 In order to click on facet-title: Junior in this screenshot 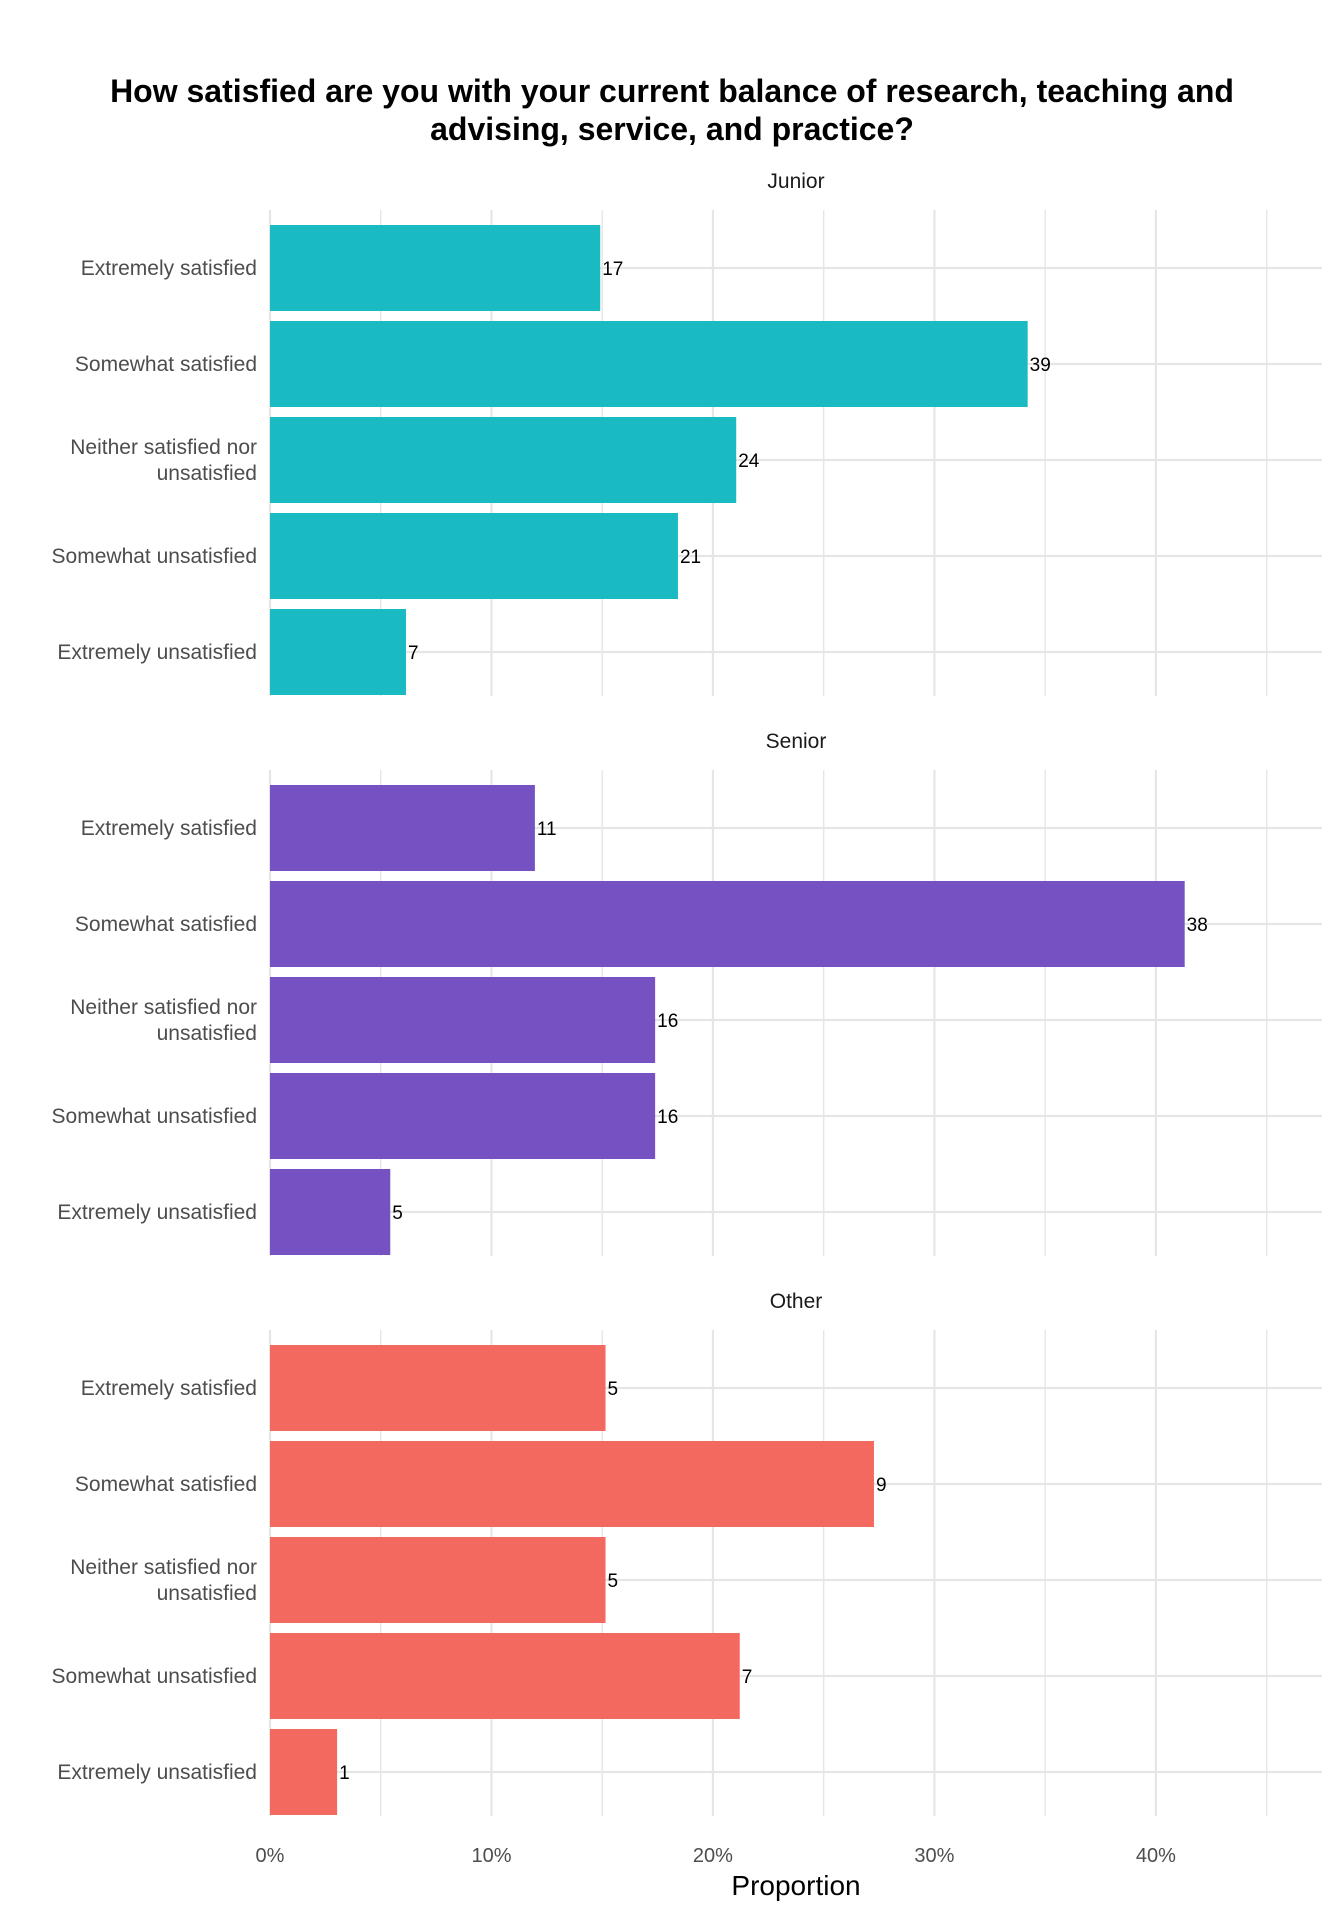, I will do `click(795, 181)`.